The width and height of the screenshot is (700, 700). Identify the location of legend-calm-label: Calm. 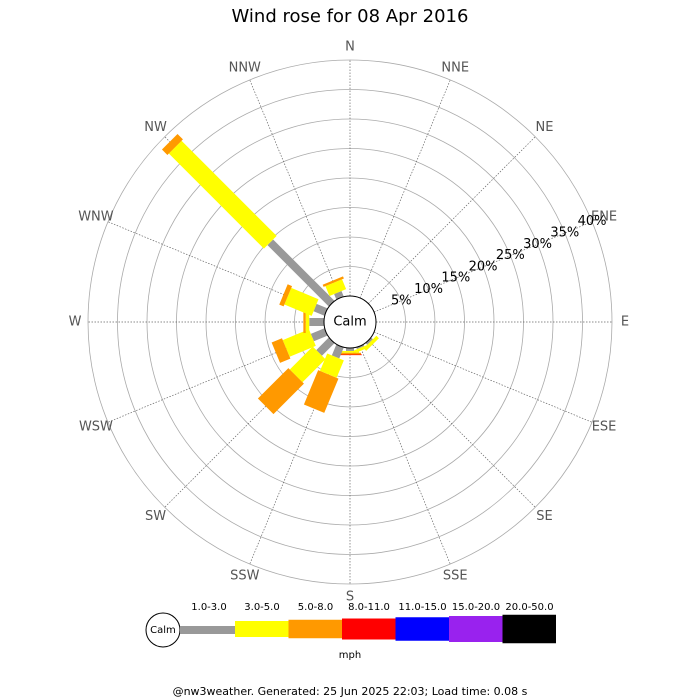
(163, 630).